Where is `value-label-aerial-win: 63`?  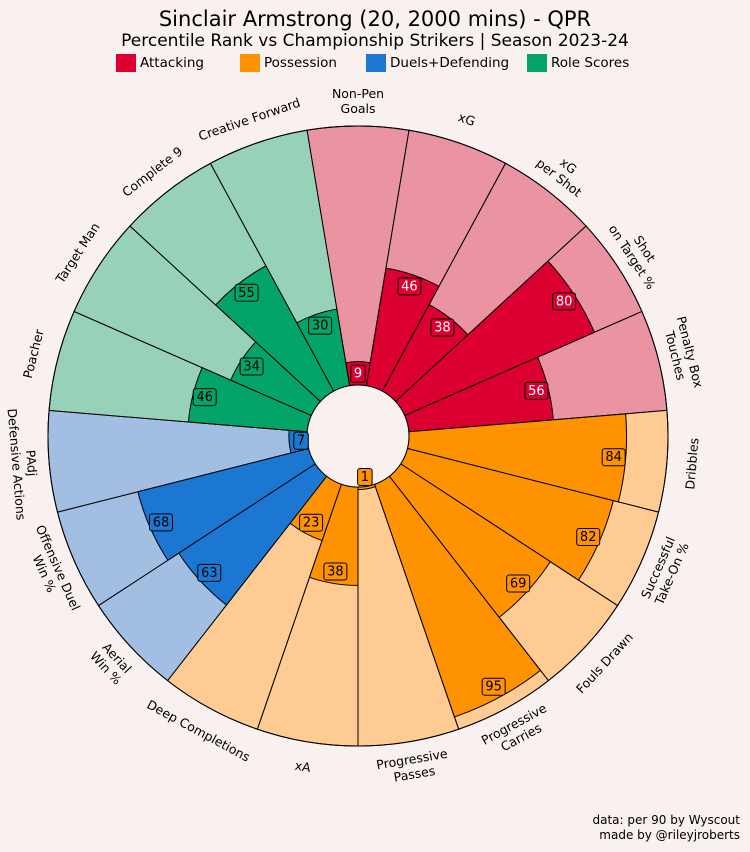
value-label-aerial-win: 63 is located at coordinates (209, 572).